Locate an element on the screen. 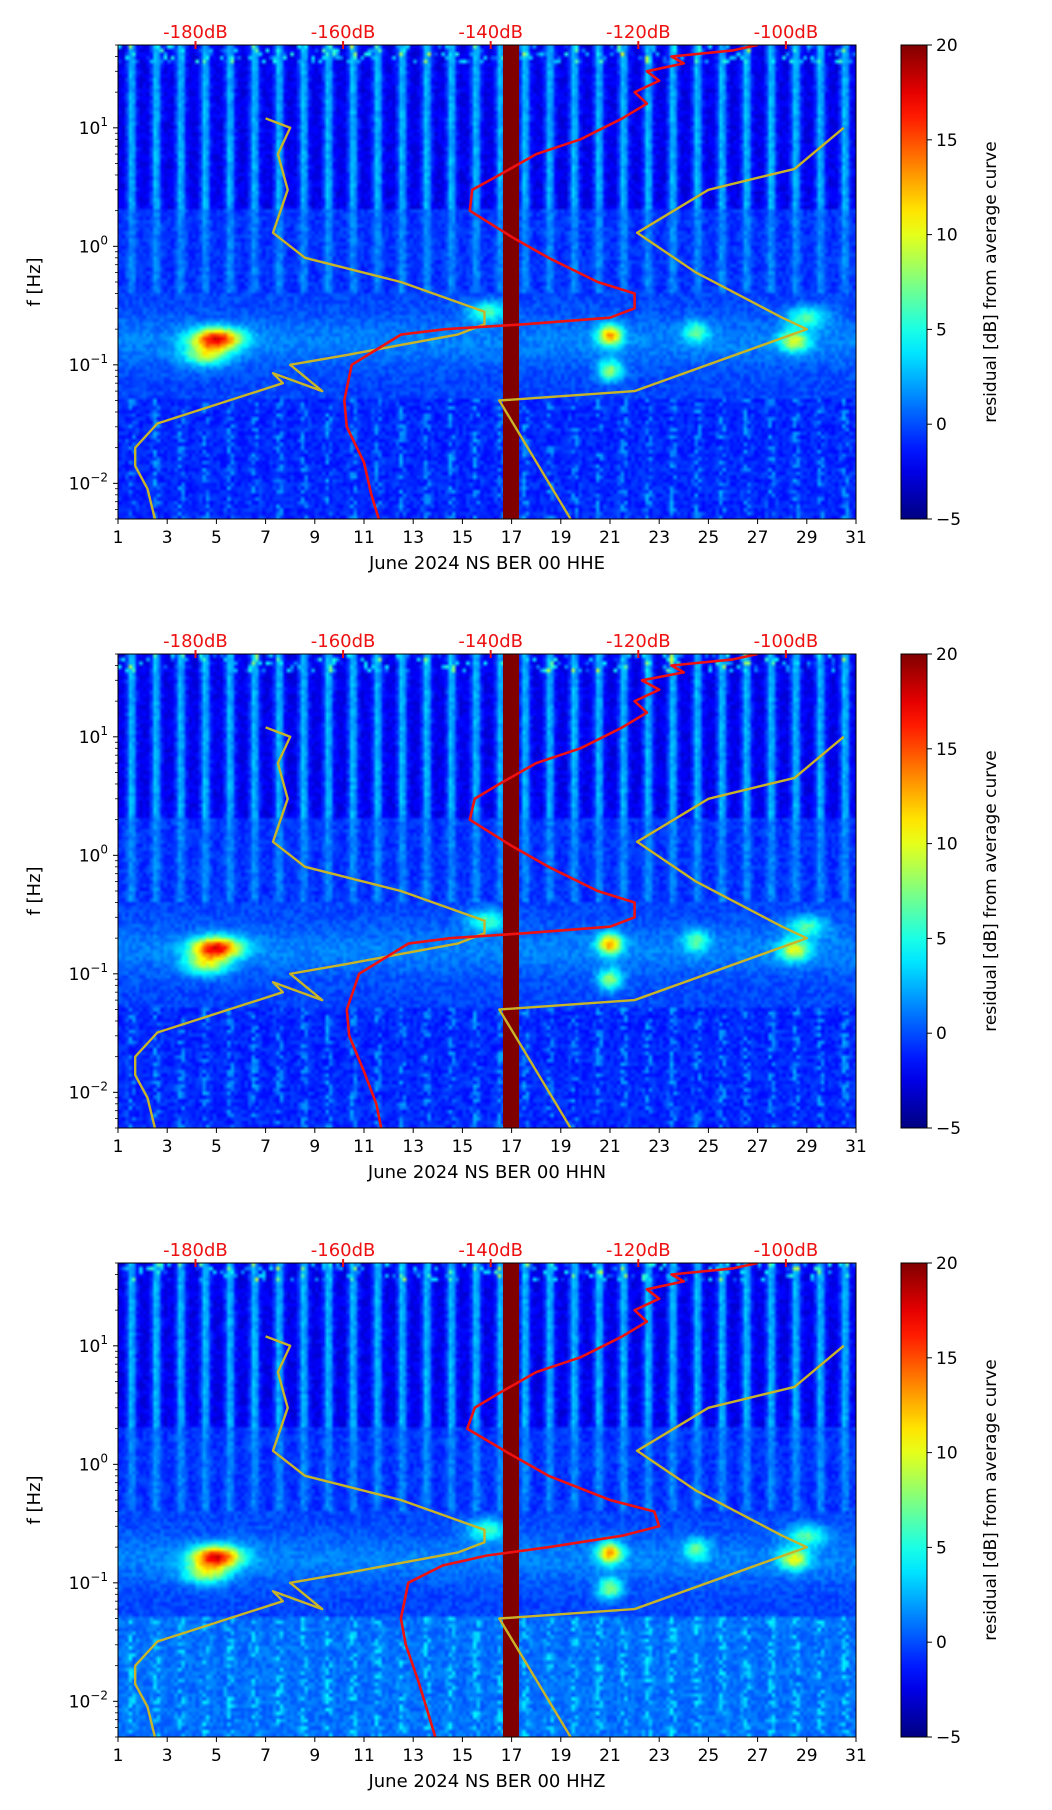 Image resolution: width=1052 pixels, height=1810 pixels. x-tick-label: 15 is located at coordinates (463, 538).